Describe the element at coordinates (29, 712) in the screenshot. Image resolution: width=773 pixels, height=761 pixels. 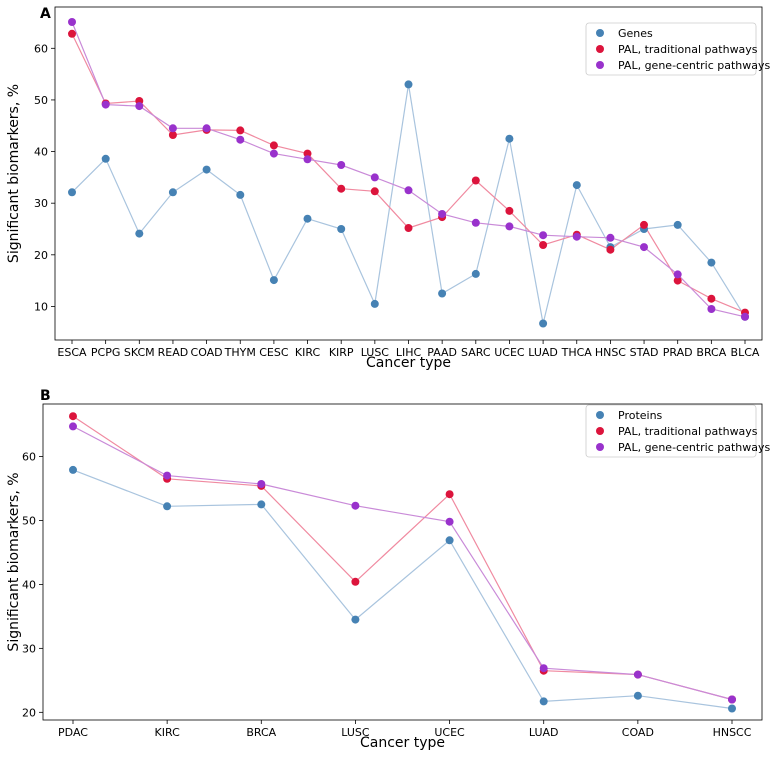
I see `y-tick-label: 20` at that location.